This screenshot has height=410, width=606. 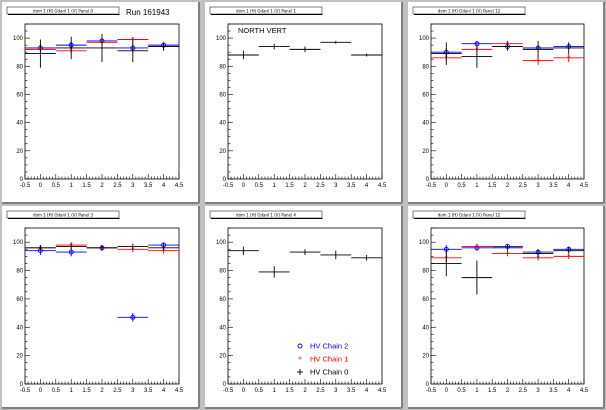 I want to click on legend-label: HV Chain 0, so click(x=329, y=372).